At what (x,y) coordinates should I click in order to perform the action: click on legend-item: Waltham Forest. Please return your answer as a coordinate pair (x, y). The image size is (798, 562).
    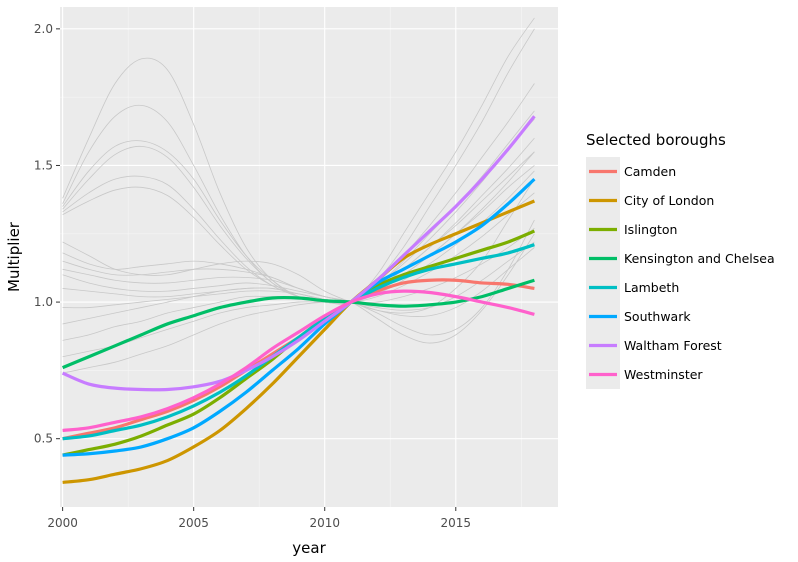
    Looking at the image, I should click on (654, 345).